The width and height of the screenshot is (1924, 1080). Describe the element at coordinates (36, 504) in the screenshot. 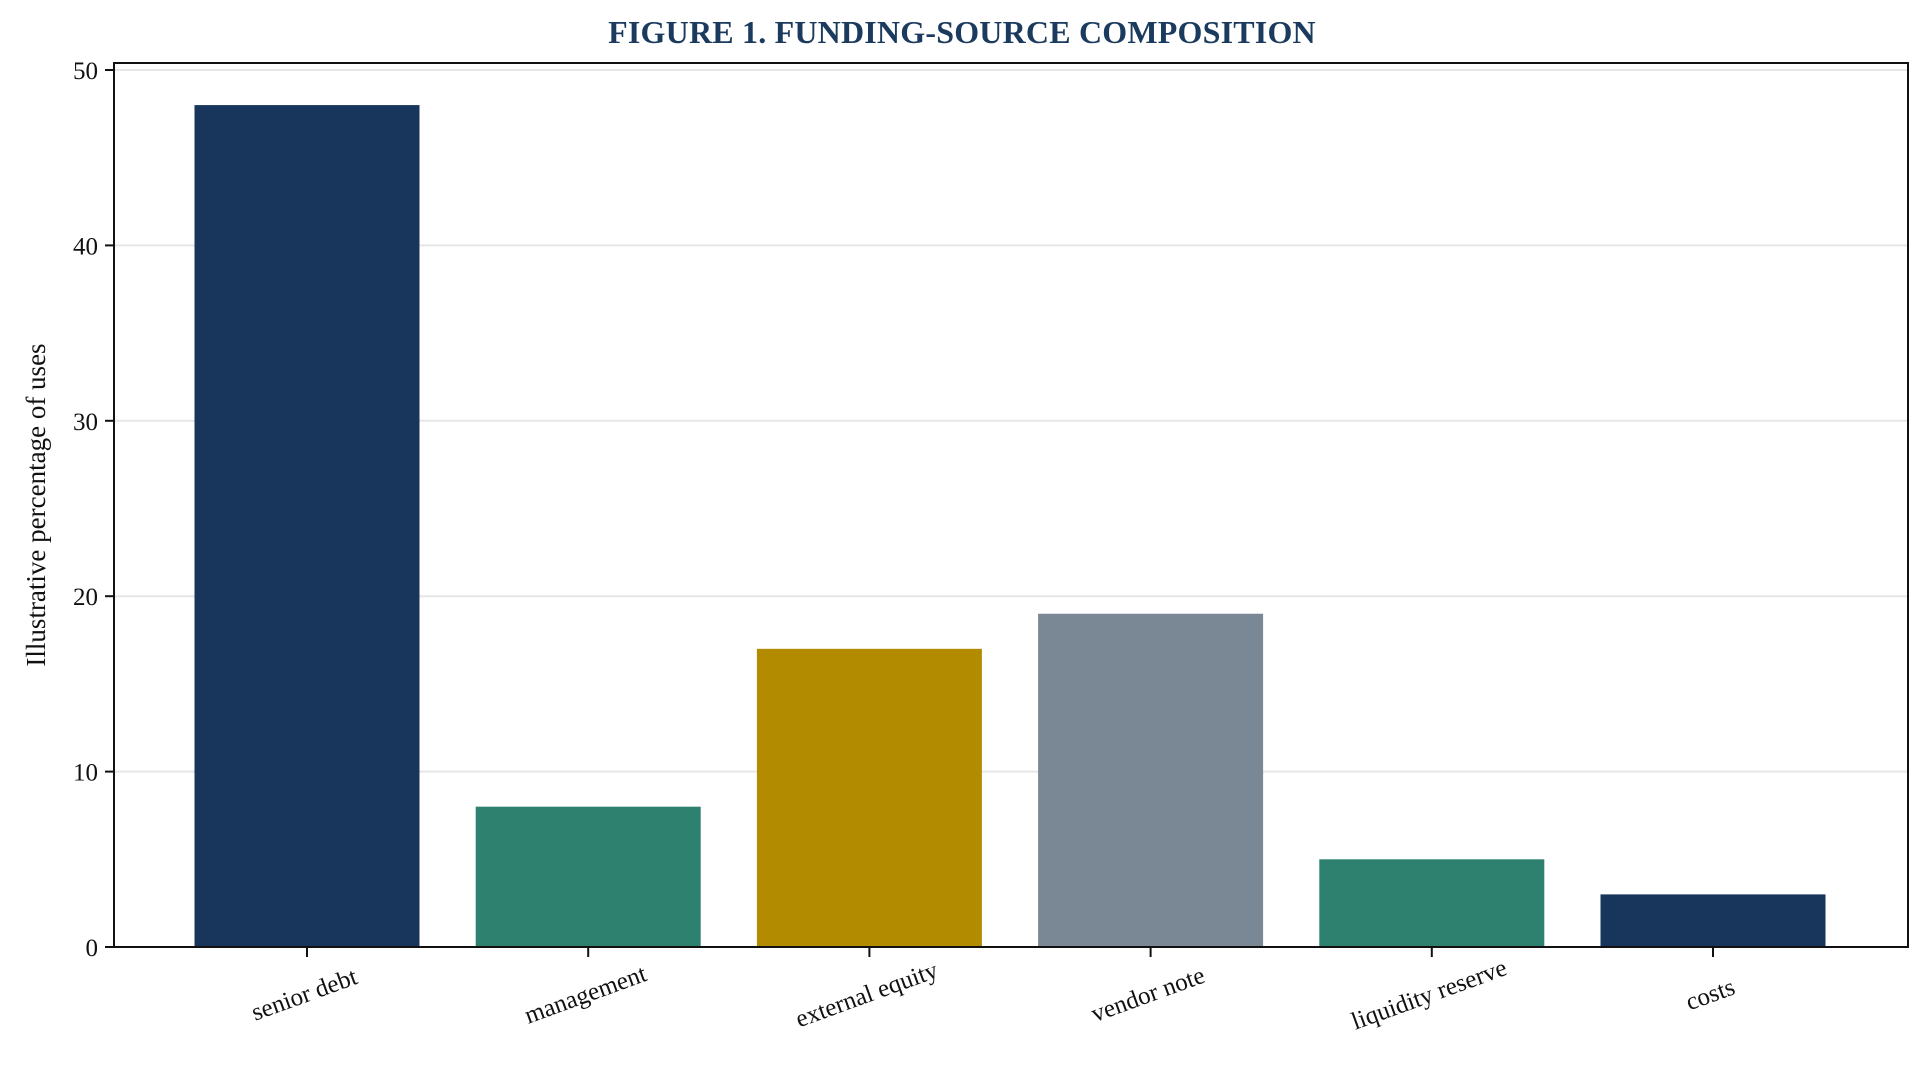

I see `y-axis-label: Illustrative percentage of uses` at that location.